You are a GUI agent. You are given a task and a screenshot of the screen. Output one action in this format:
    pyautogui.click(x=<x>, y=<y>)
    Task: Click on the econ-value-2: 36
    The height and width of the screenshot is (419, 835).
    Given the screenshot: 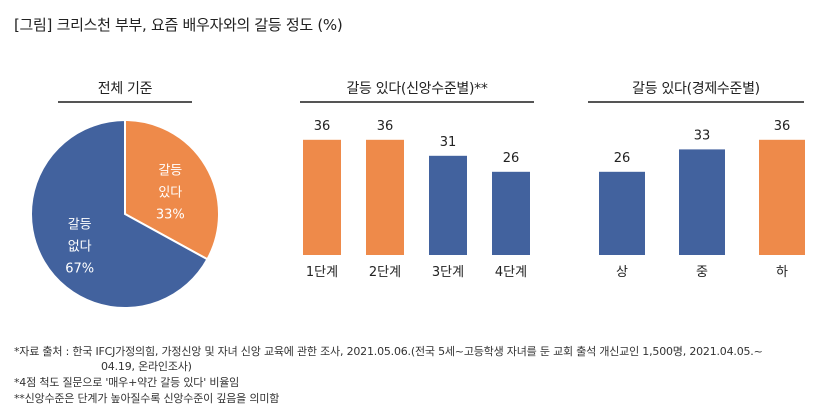 What is the action you would take?
    pyautogui.click(x=782, y=126)
    